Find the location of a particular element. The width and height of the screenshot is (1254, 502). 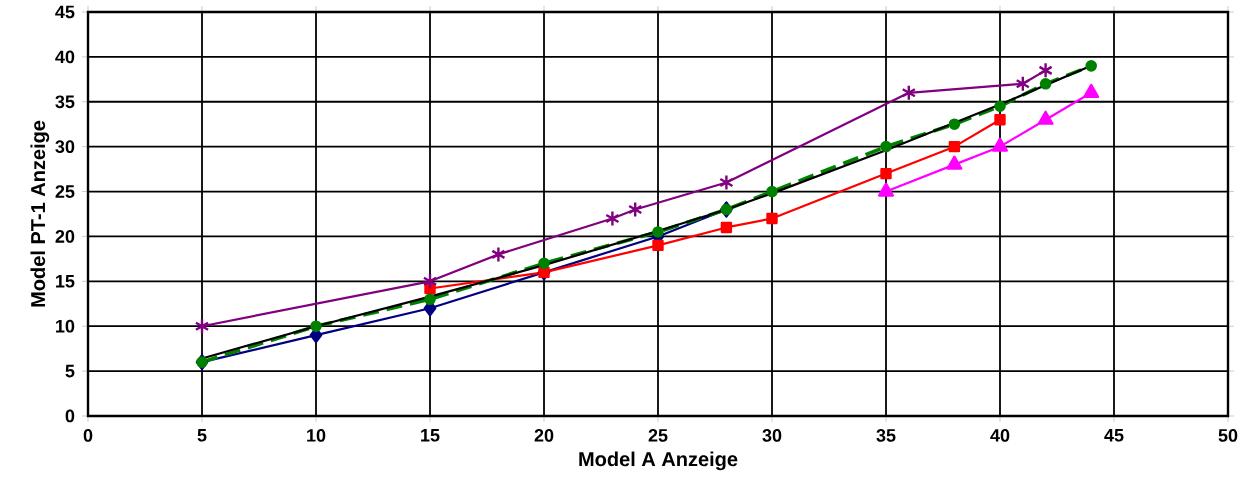

x-tick-label: 5 is located at coordinates (202, 435).